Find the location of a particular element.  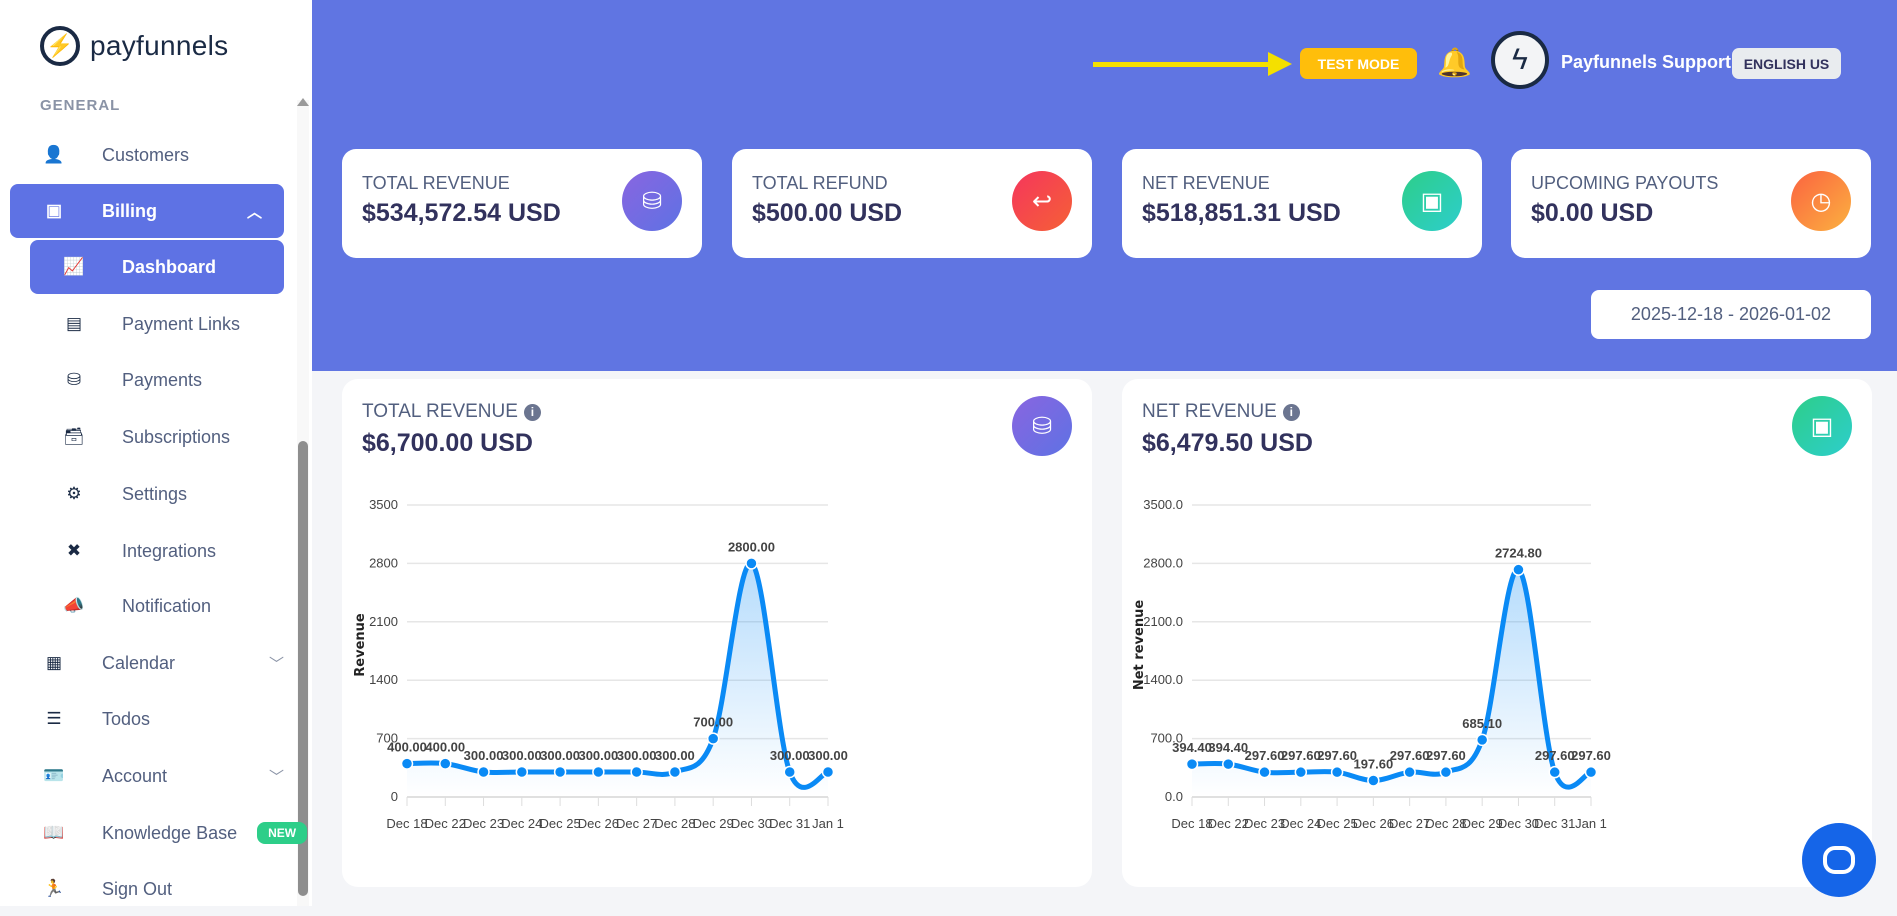

y-tick-label: 1400 is located at coordinates (383, 679).